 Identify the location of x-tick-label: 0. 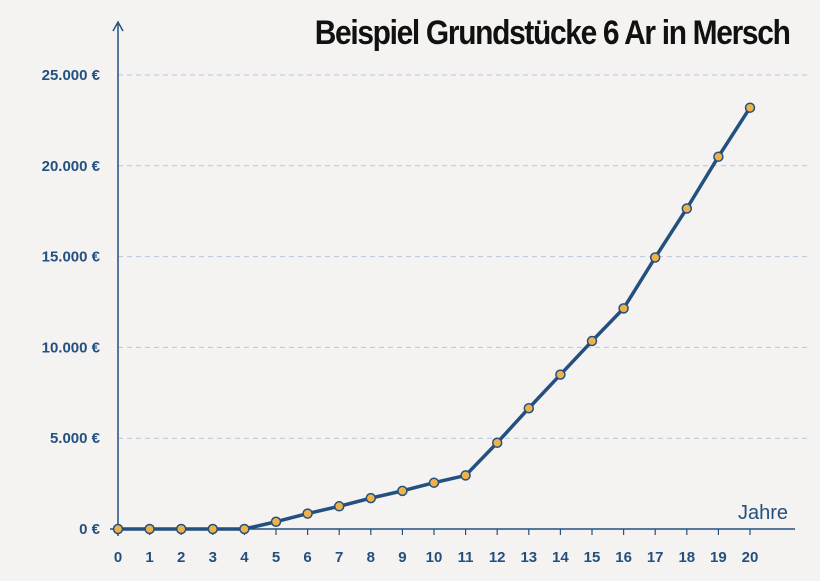
(118, 557).